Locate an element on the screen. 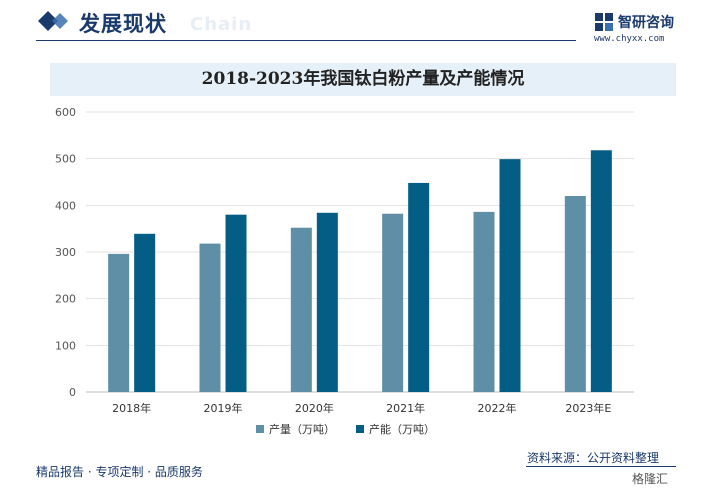  brand-url: www.chyxx.com is located at coordinates (629, 39).